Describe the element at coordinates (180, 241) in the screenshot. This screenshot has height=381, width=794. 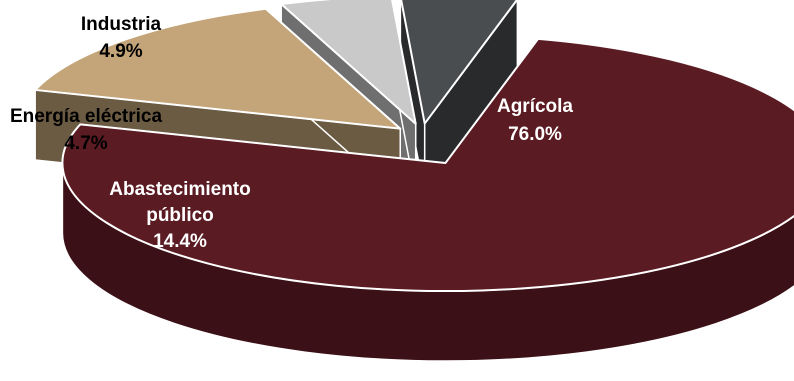
I see `slice-value-abastecimiento: 14.4%` at that location.